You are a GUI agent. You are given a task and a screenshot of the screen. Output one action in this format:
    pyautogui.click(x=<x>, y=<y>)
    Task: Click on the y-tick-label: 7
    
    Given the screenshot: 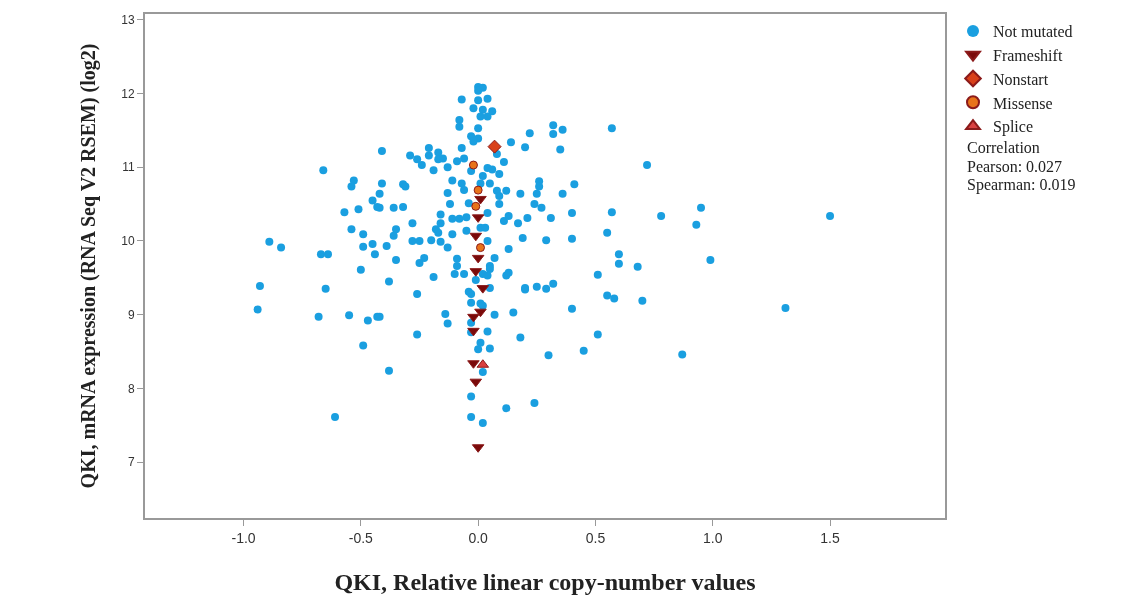 What is the action you would take?
    pyautogui.click(x=131, y=462)
    